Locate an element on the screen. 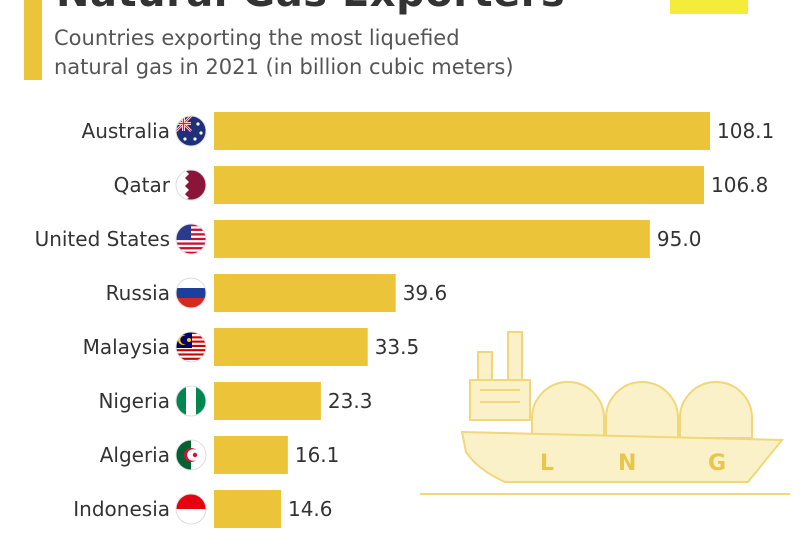  qatar-flag-icon is located at coordinates (191, 185).